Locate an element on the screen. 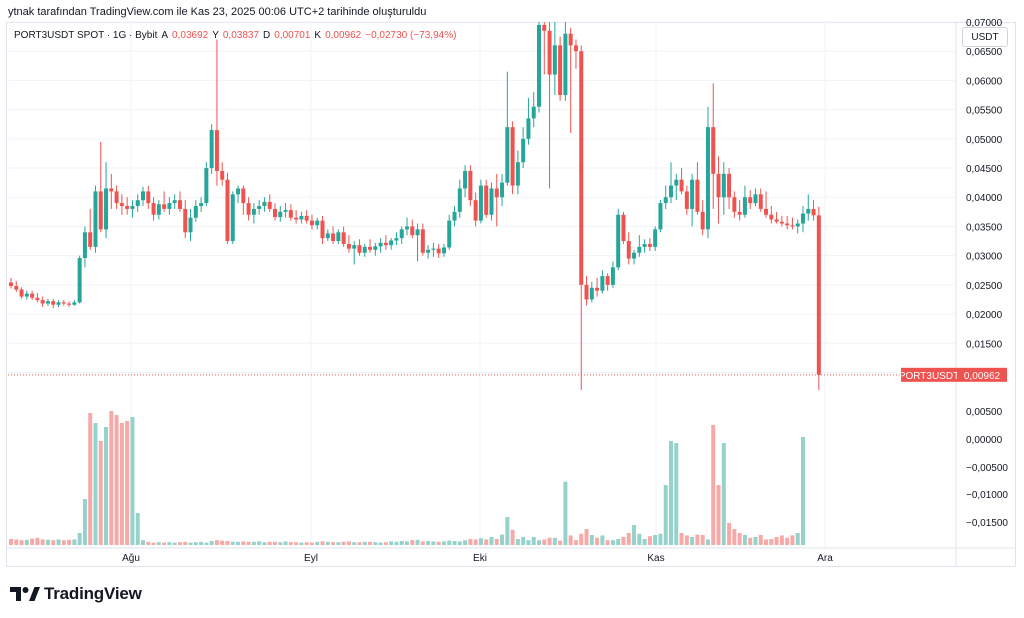 The height and width of the screenshot is (618, 1024). price-tick-label: 0,04500 is located at coordinates (984, 169).